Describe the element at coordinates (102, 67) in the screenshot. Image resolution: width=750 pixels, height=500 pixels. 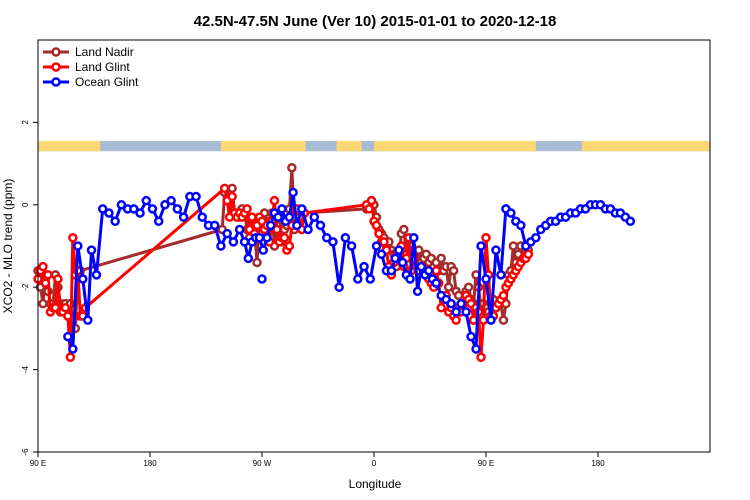
I see `legend-label: Land Glint` at that location.